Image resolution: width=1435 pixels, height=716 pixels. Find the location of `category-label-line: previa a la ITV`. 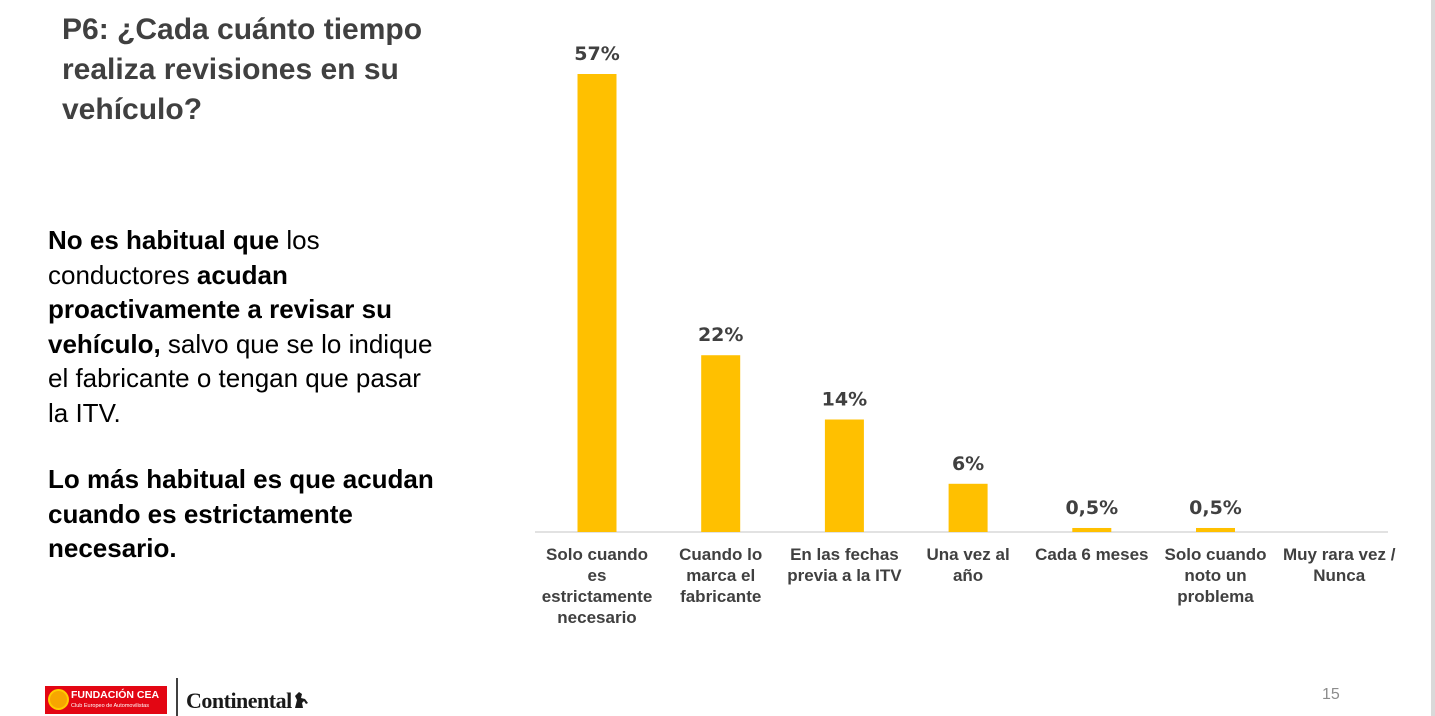

category-label-line: previa a la ITV is located at coordinates (844, 575).